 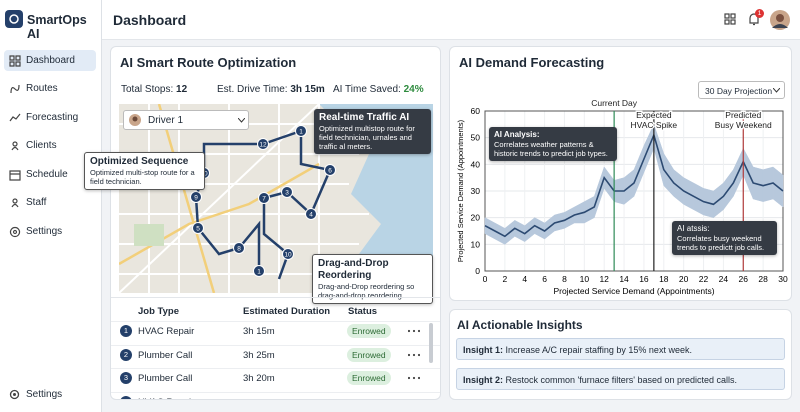 I want to click on nav-item: Settings, so click(x=50, y=231).